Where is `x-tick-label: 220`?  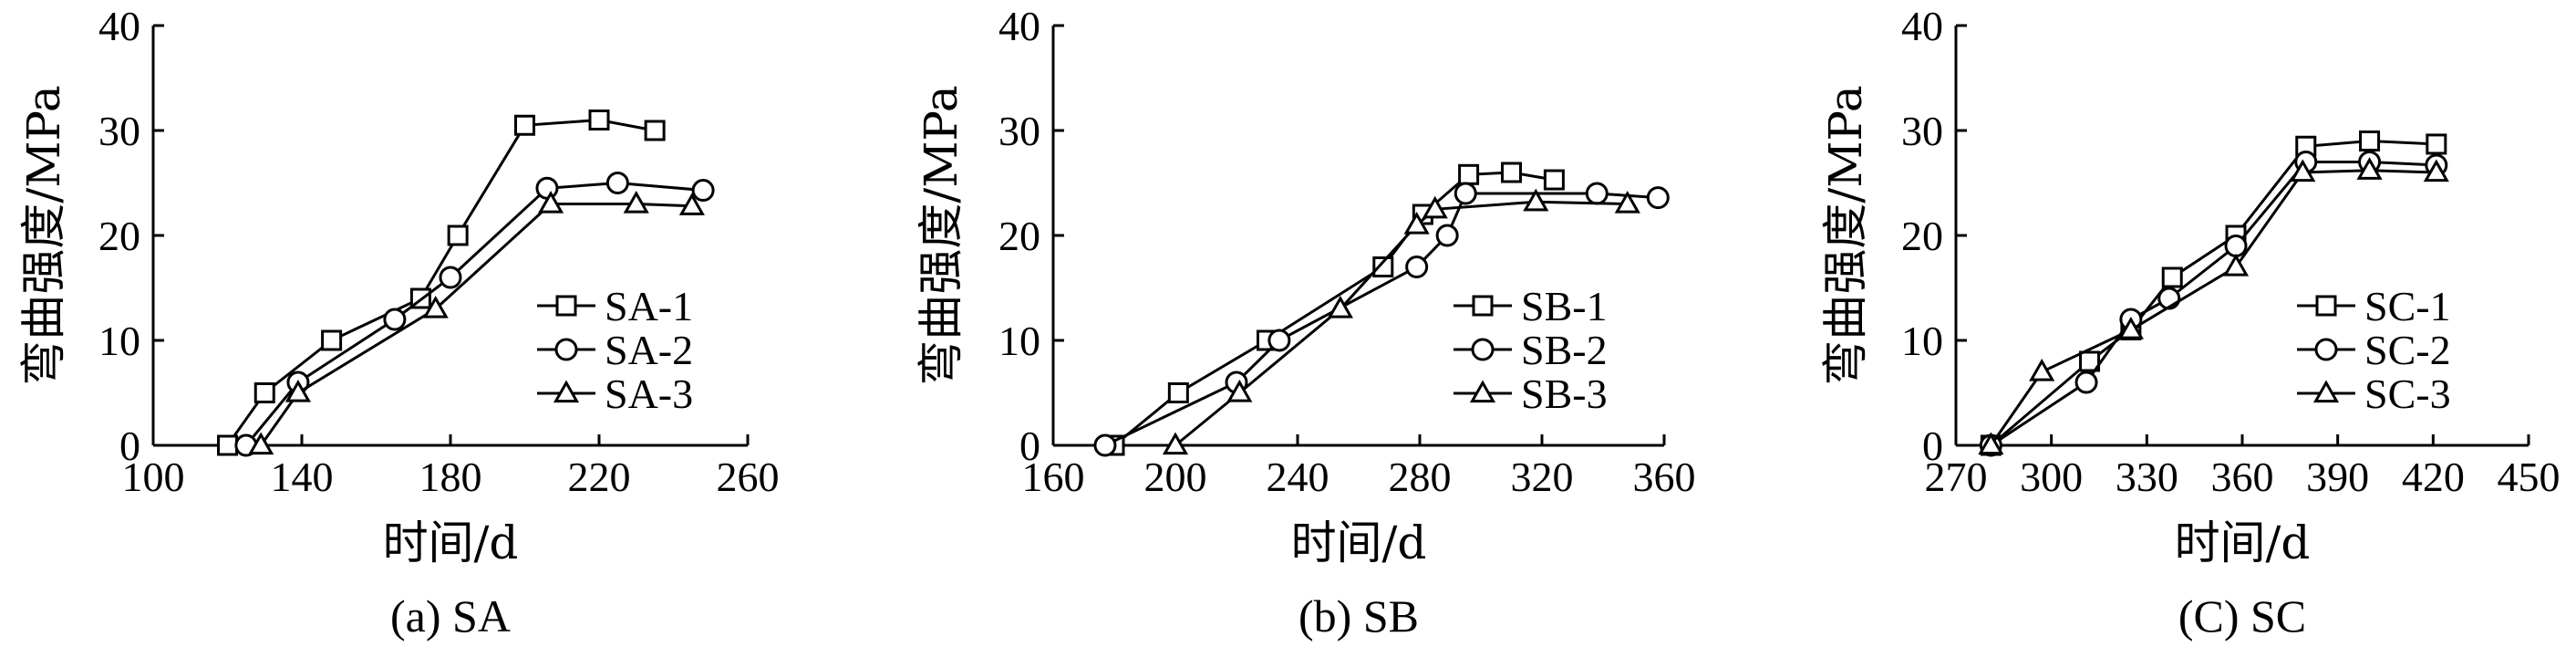 x-tick-label: 220 is located at coordinates (599, 477).